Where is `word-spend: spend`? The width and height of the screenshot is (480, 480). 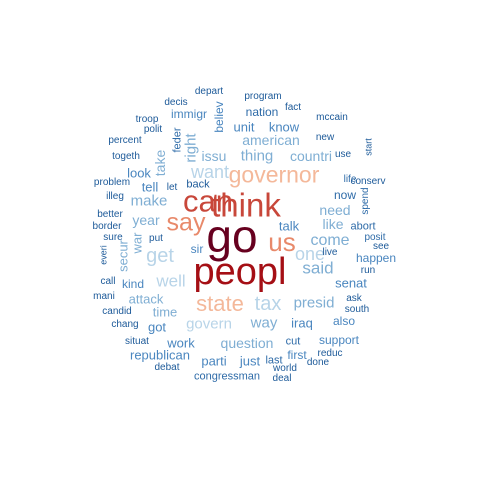
word-spend: spend is located at coordinates (365, 201).